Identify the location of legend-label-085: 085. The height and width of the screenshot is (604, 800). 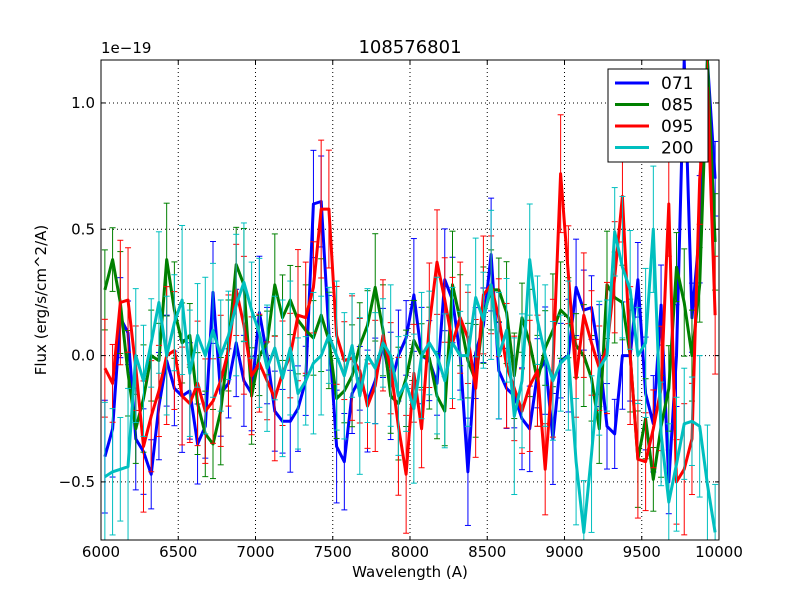
(677, 106).